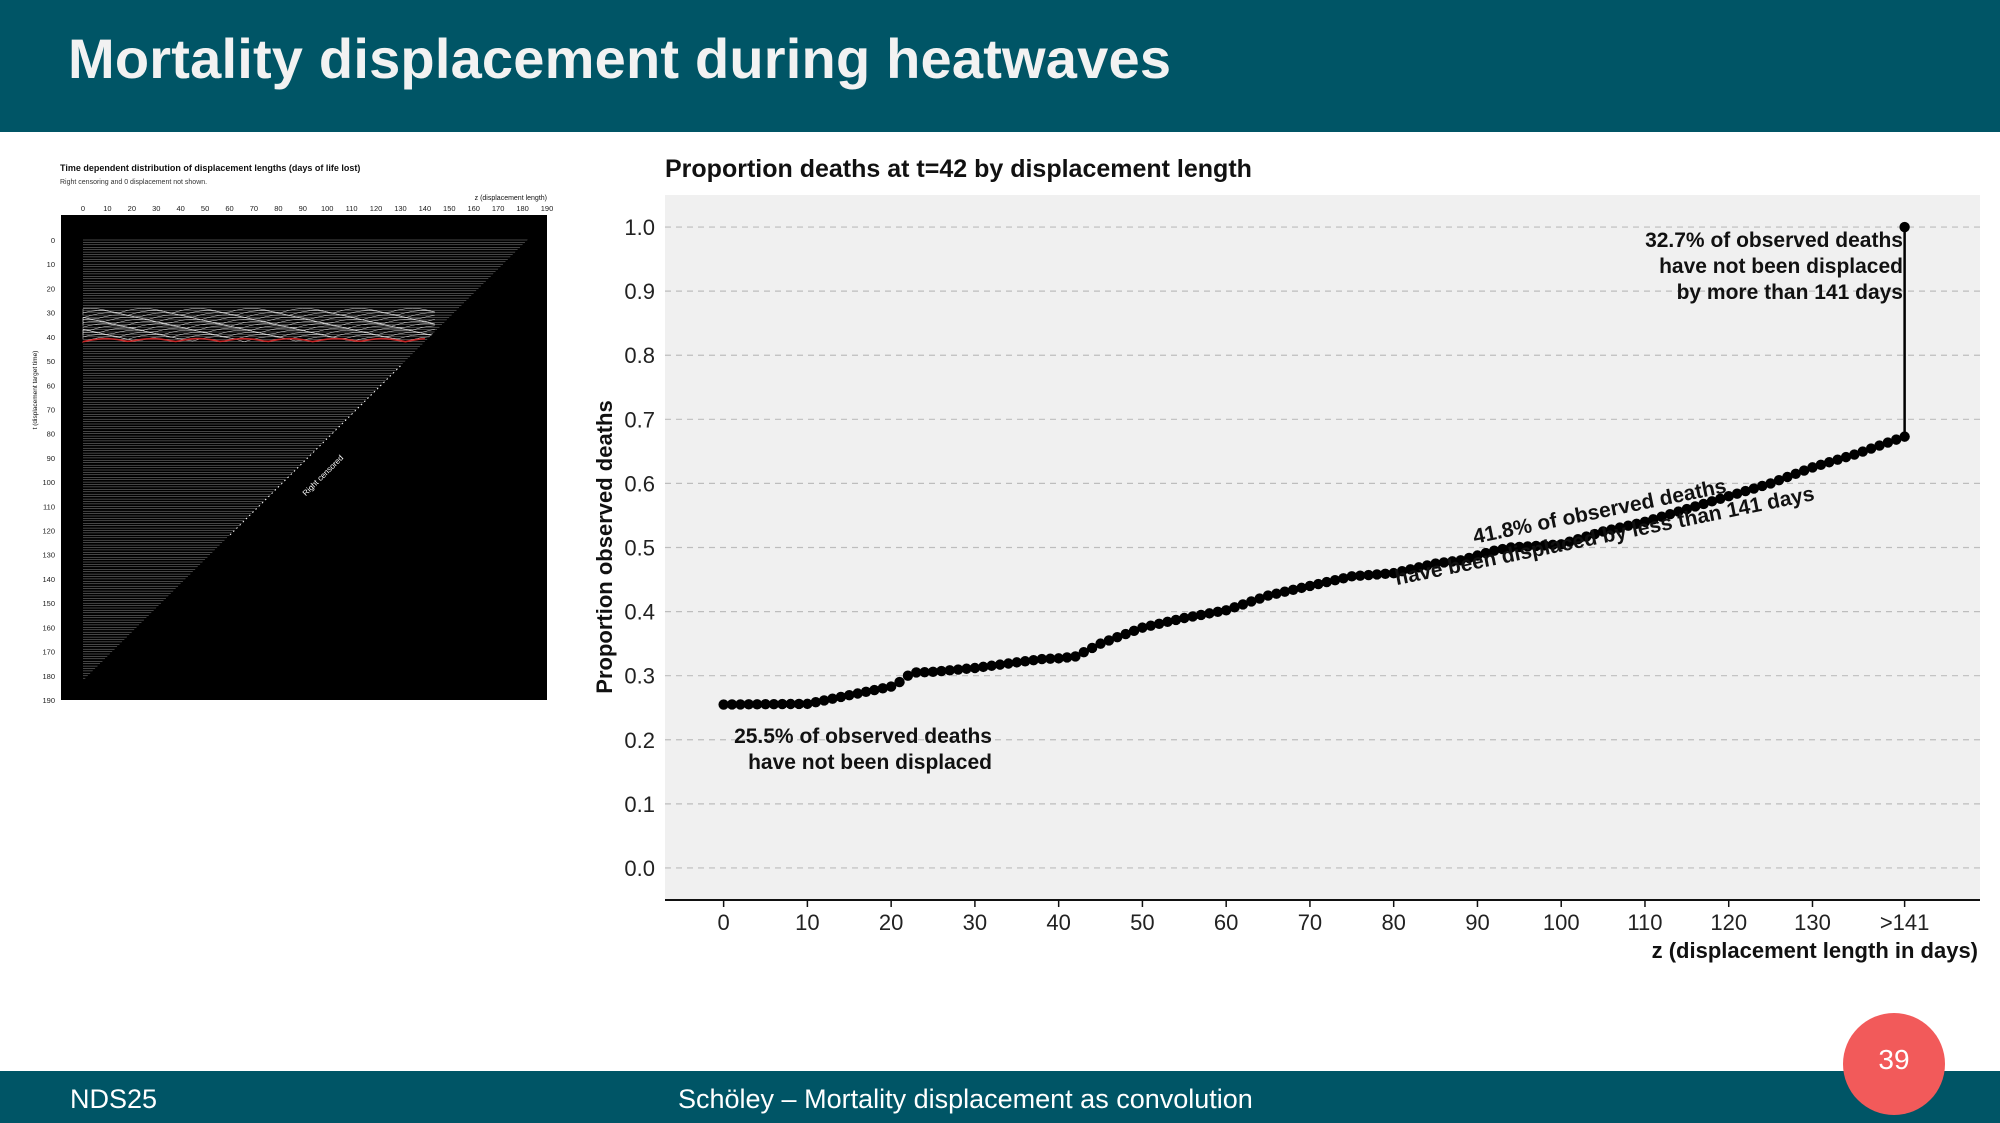 This screenshot has height=1123, width=2000. I want to click on y-tick-label: 0.3, so click(639, 676).